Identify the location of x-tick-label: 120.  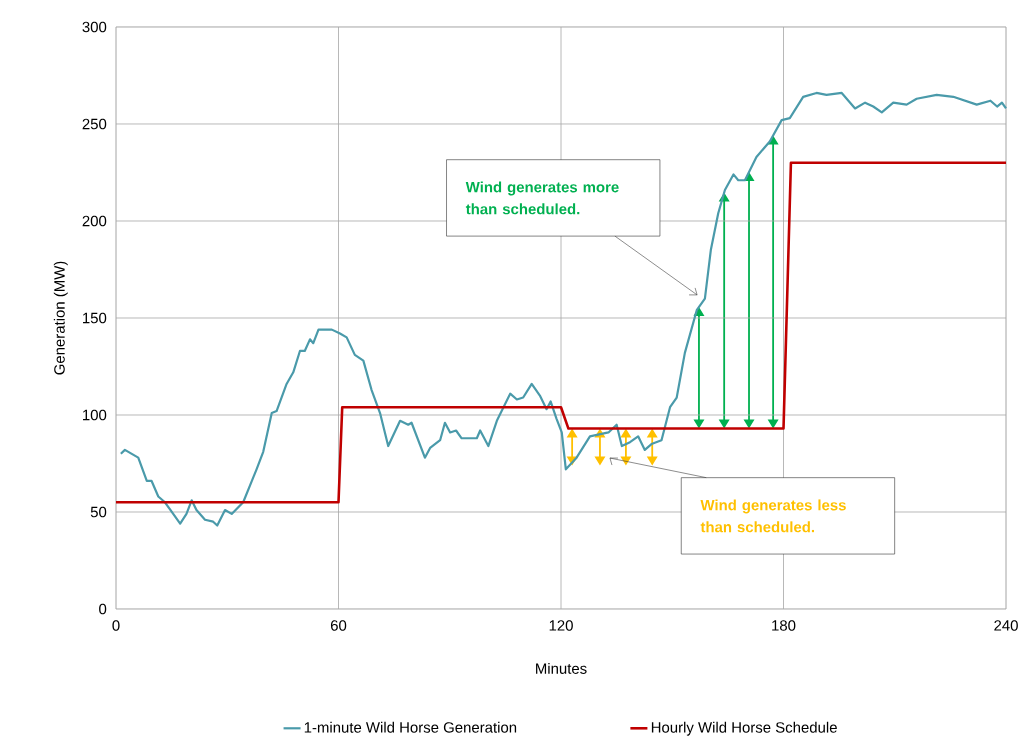
(561, 625).